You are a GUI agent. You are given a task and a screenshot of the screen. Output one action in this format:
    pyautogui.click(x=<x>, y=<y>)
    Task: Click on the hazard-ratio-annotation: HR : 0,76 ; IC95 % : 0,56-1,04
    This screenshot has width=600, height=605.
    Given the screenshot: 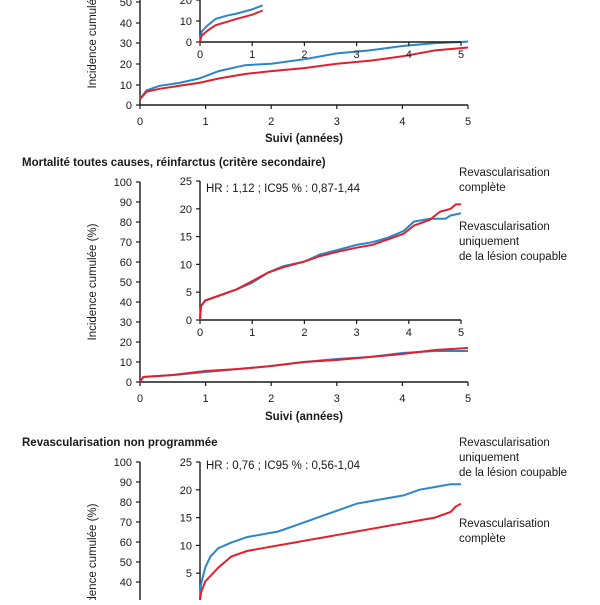 What is the action you would take?
    pyautogui.click(x=283, y=466)
    